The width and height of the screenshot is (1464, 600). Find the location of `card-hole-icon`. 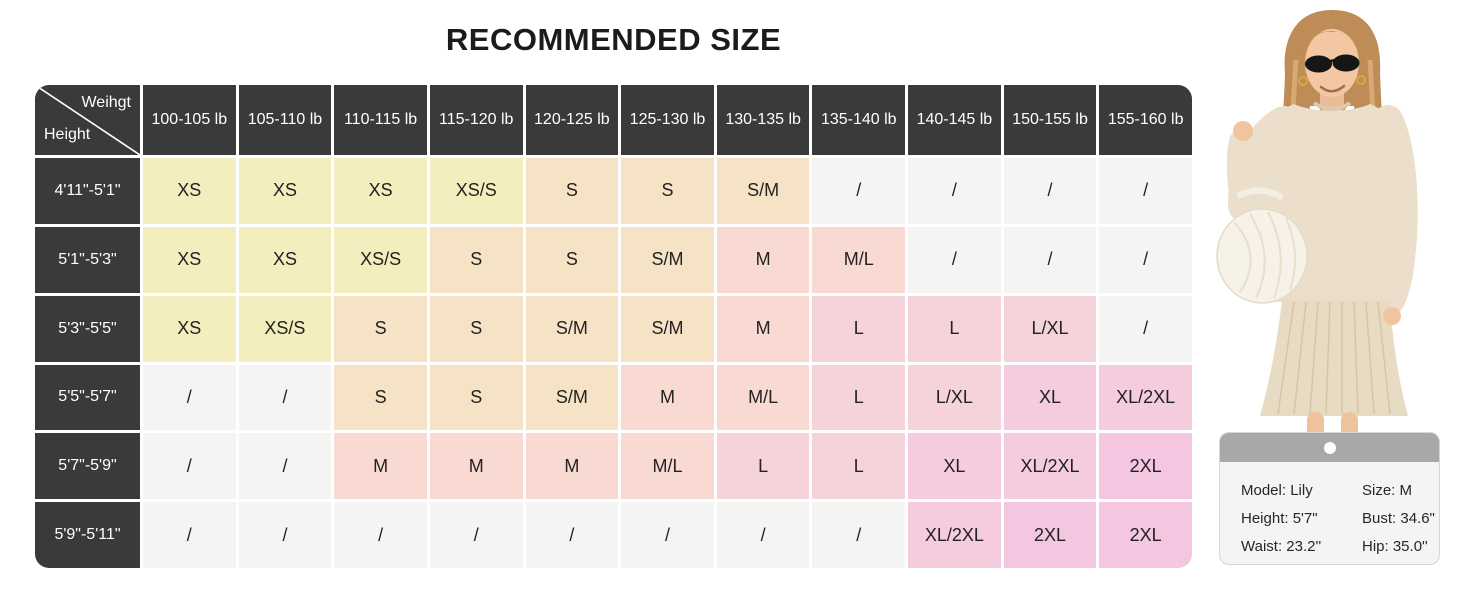

card-hole-icon is located at coordinates (1329, 448).